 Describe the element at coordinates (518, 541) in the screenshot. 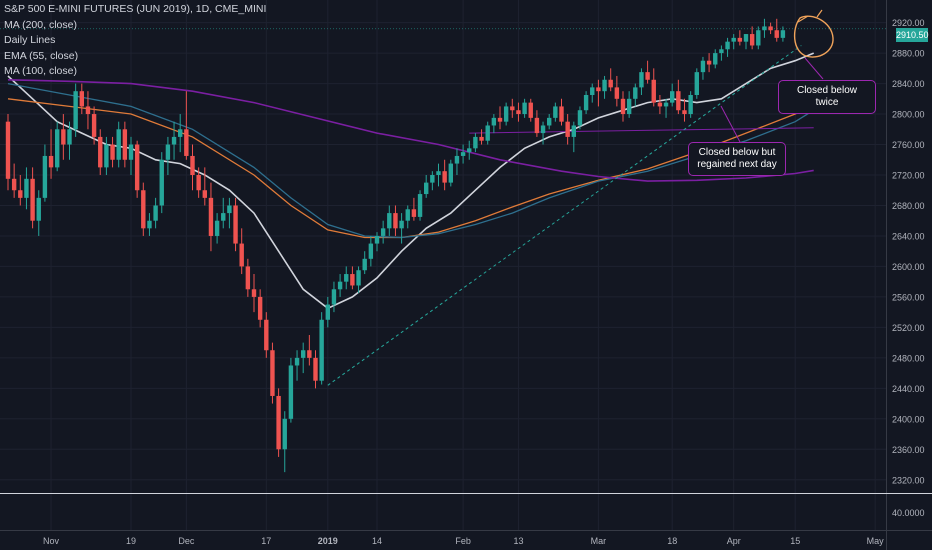

I see `x-tick-label: 13` at that location.